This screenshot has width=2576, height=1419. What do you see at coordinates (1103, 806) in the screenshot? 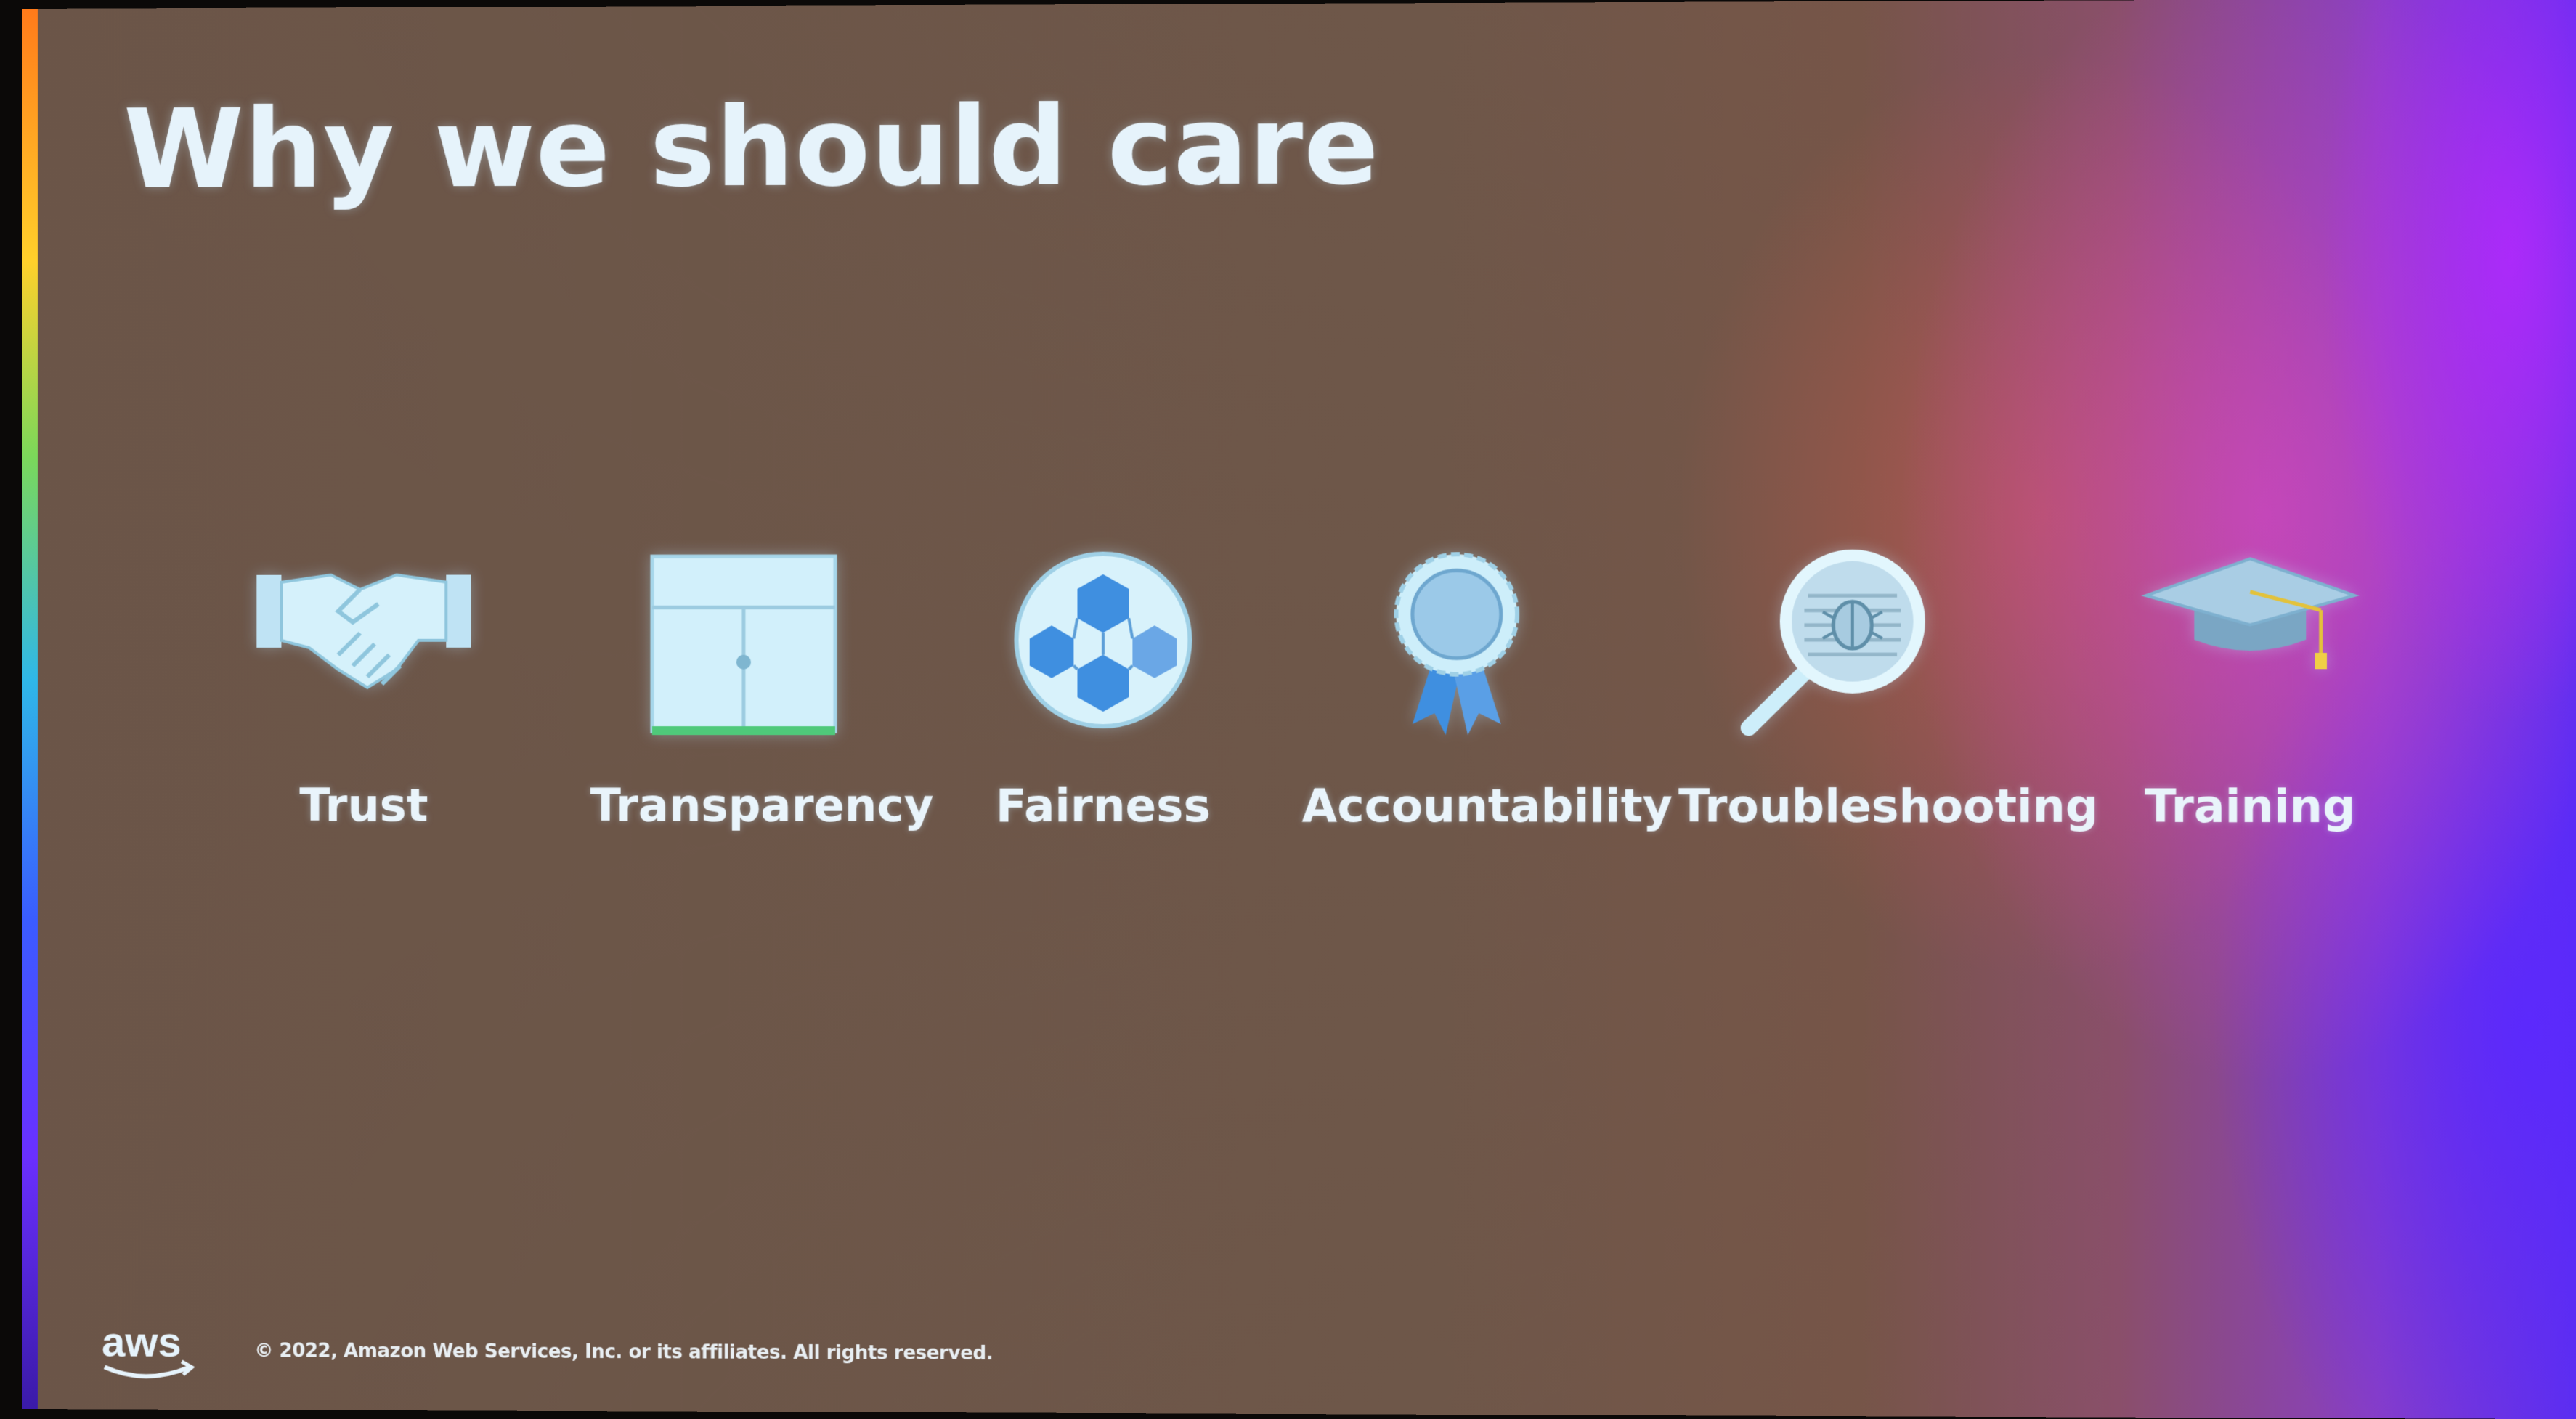
I see `item-label-fairness: Fairness` at bounding box center [1103, 806].